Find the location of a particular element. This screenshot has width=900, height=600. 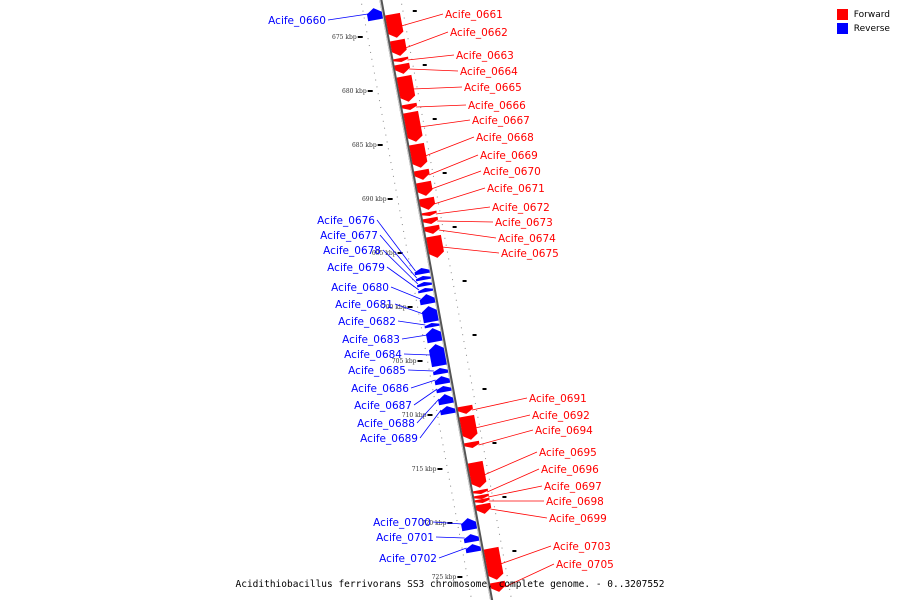

reverse-swatch is located at coordinates (842, 28).